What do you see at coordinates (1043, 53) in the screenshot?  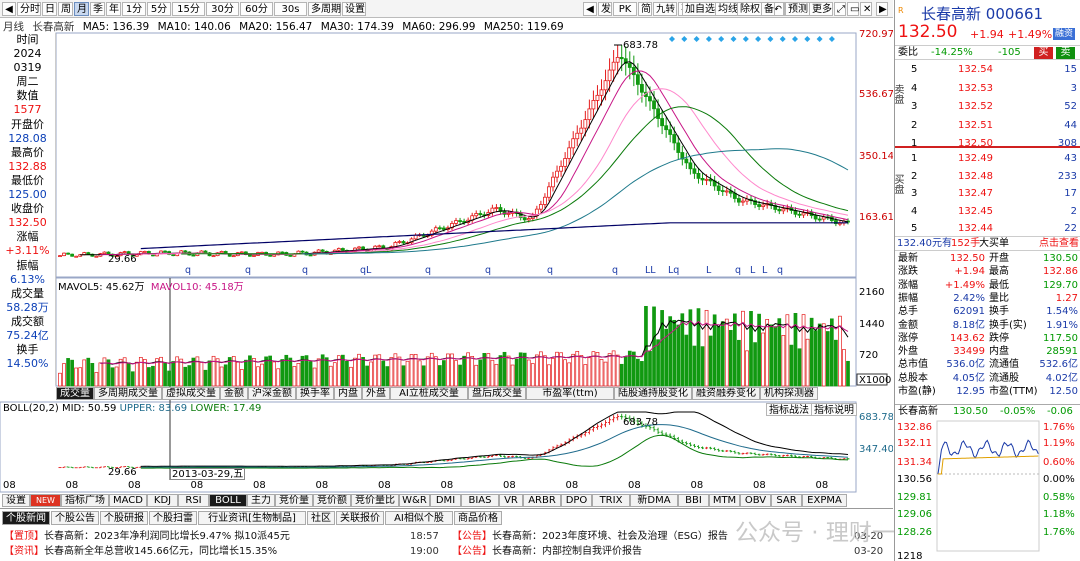 I see `buy-button: 买` at bounding box center [1043, 53].